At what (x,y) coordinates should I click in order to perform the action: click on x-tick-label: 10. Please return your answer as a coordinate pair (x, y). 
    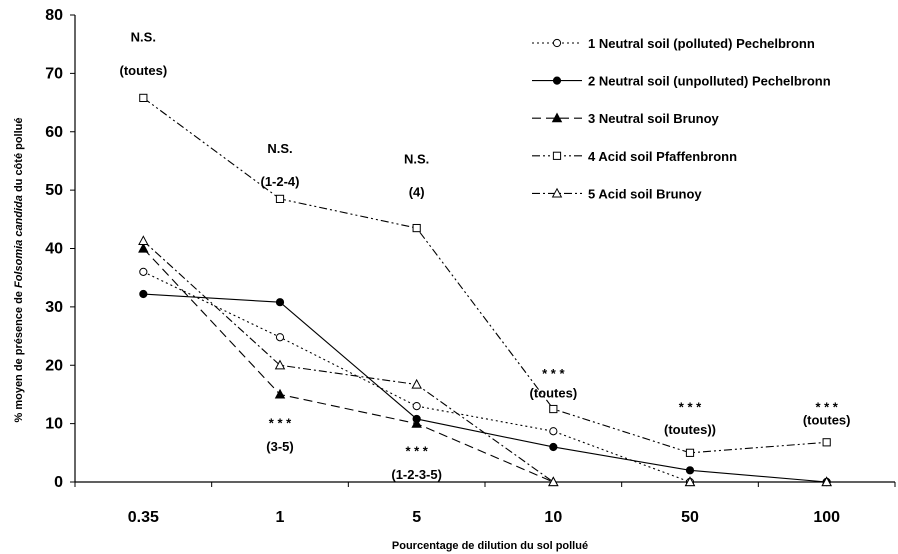
    Looking at the image, I should click on (553, 517).